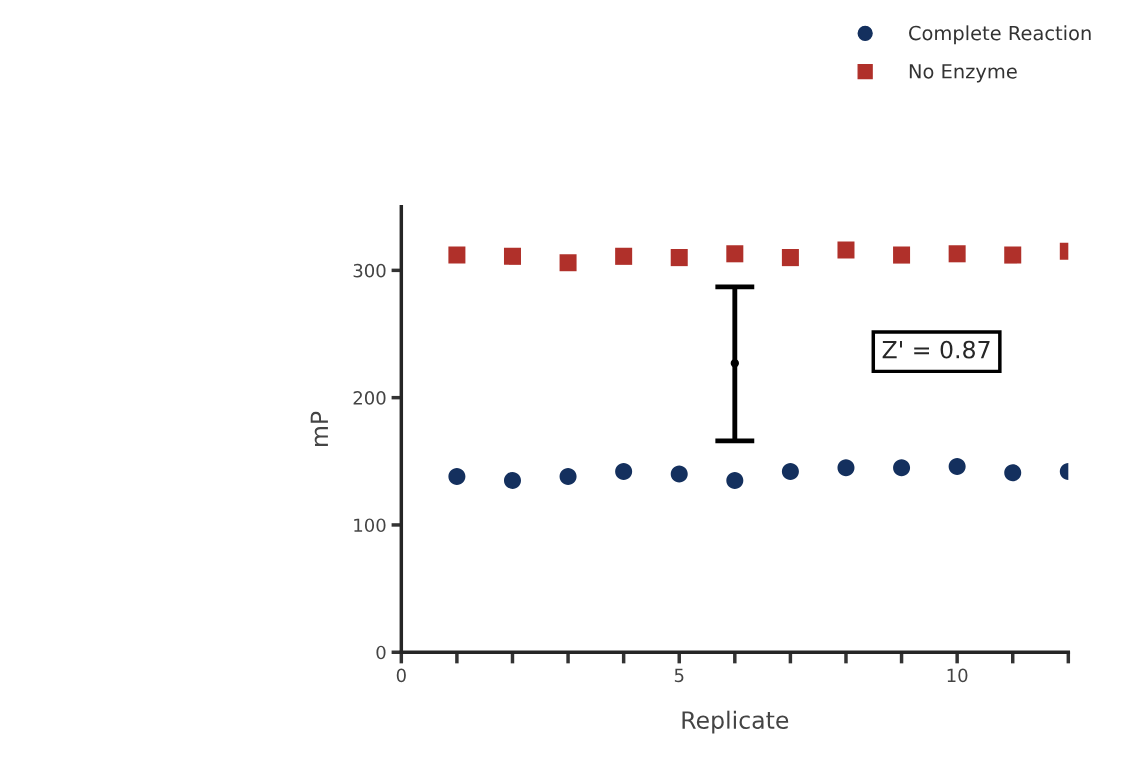 This screenshot has width=1121, height=783. I want to click on legend-label: No Enzyme, so click(963, 73).